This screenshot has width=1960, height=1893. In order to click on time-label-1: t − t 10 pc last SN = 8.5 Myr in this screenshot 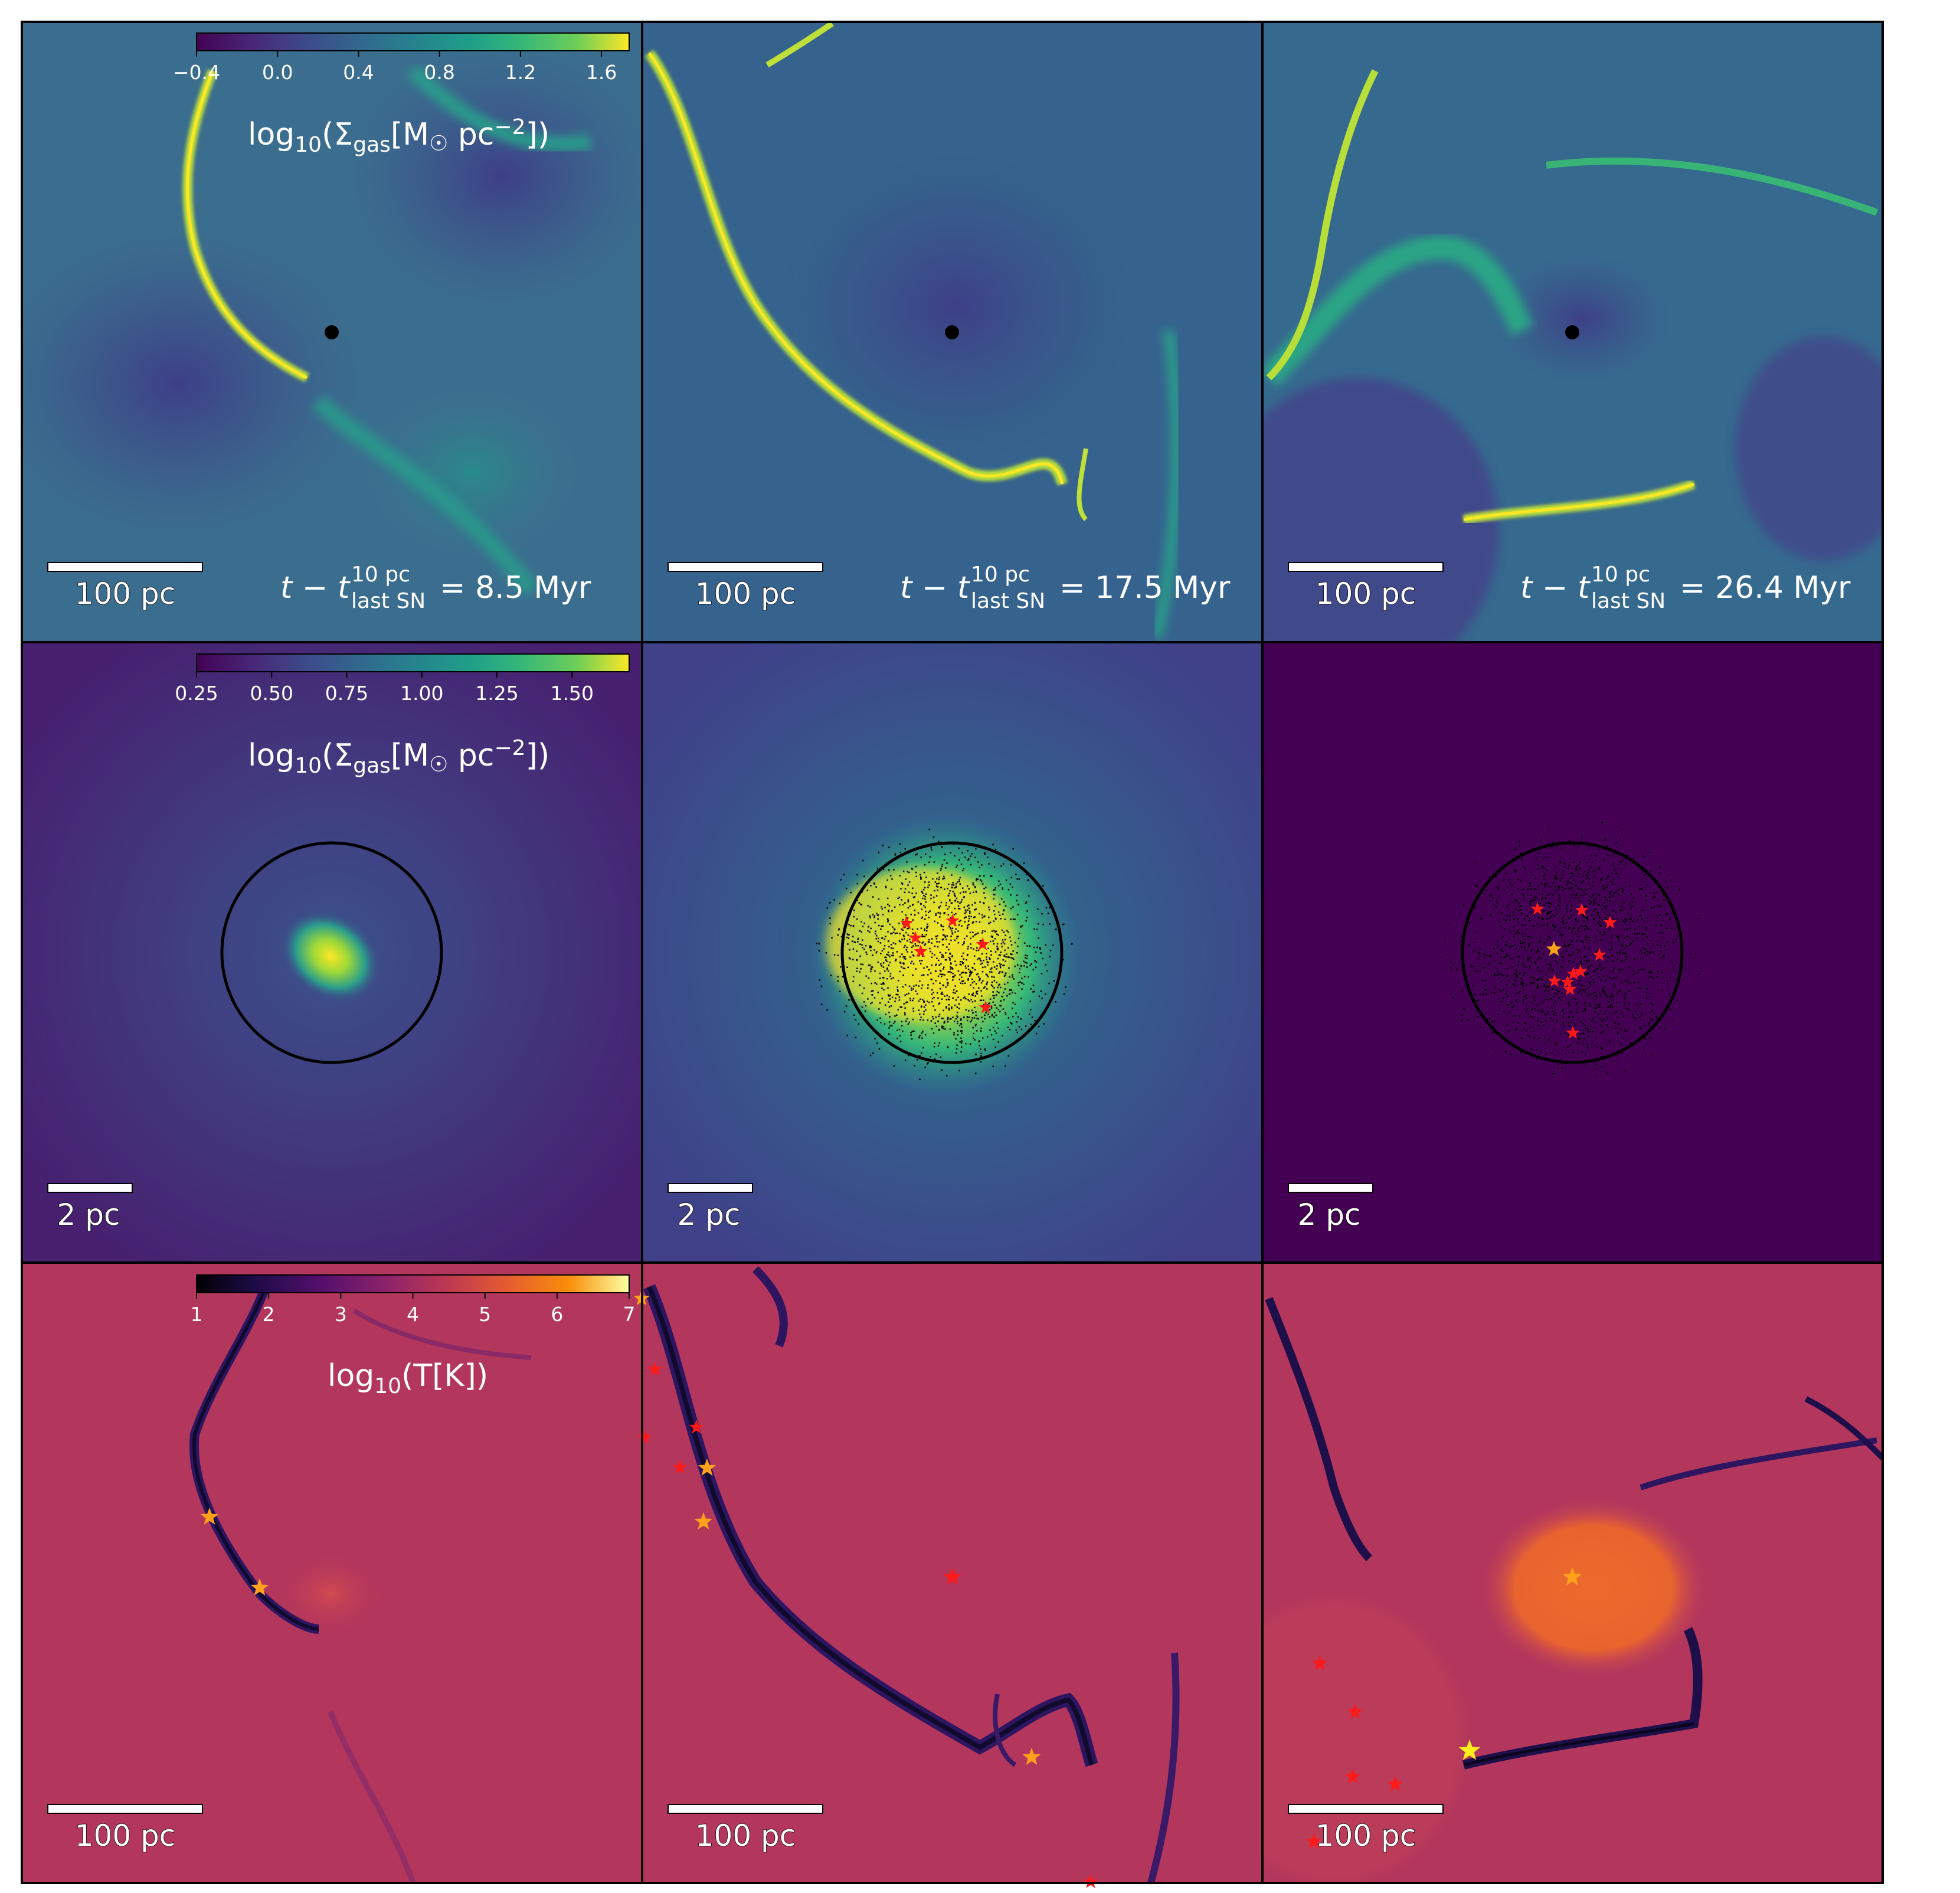, I will do `click(435, 588)`.